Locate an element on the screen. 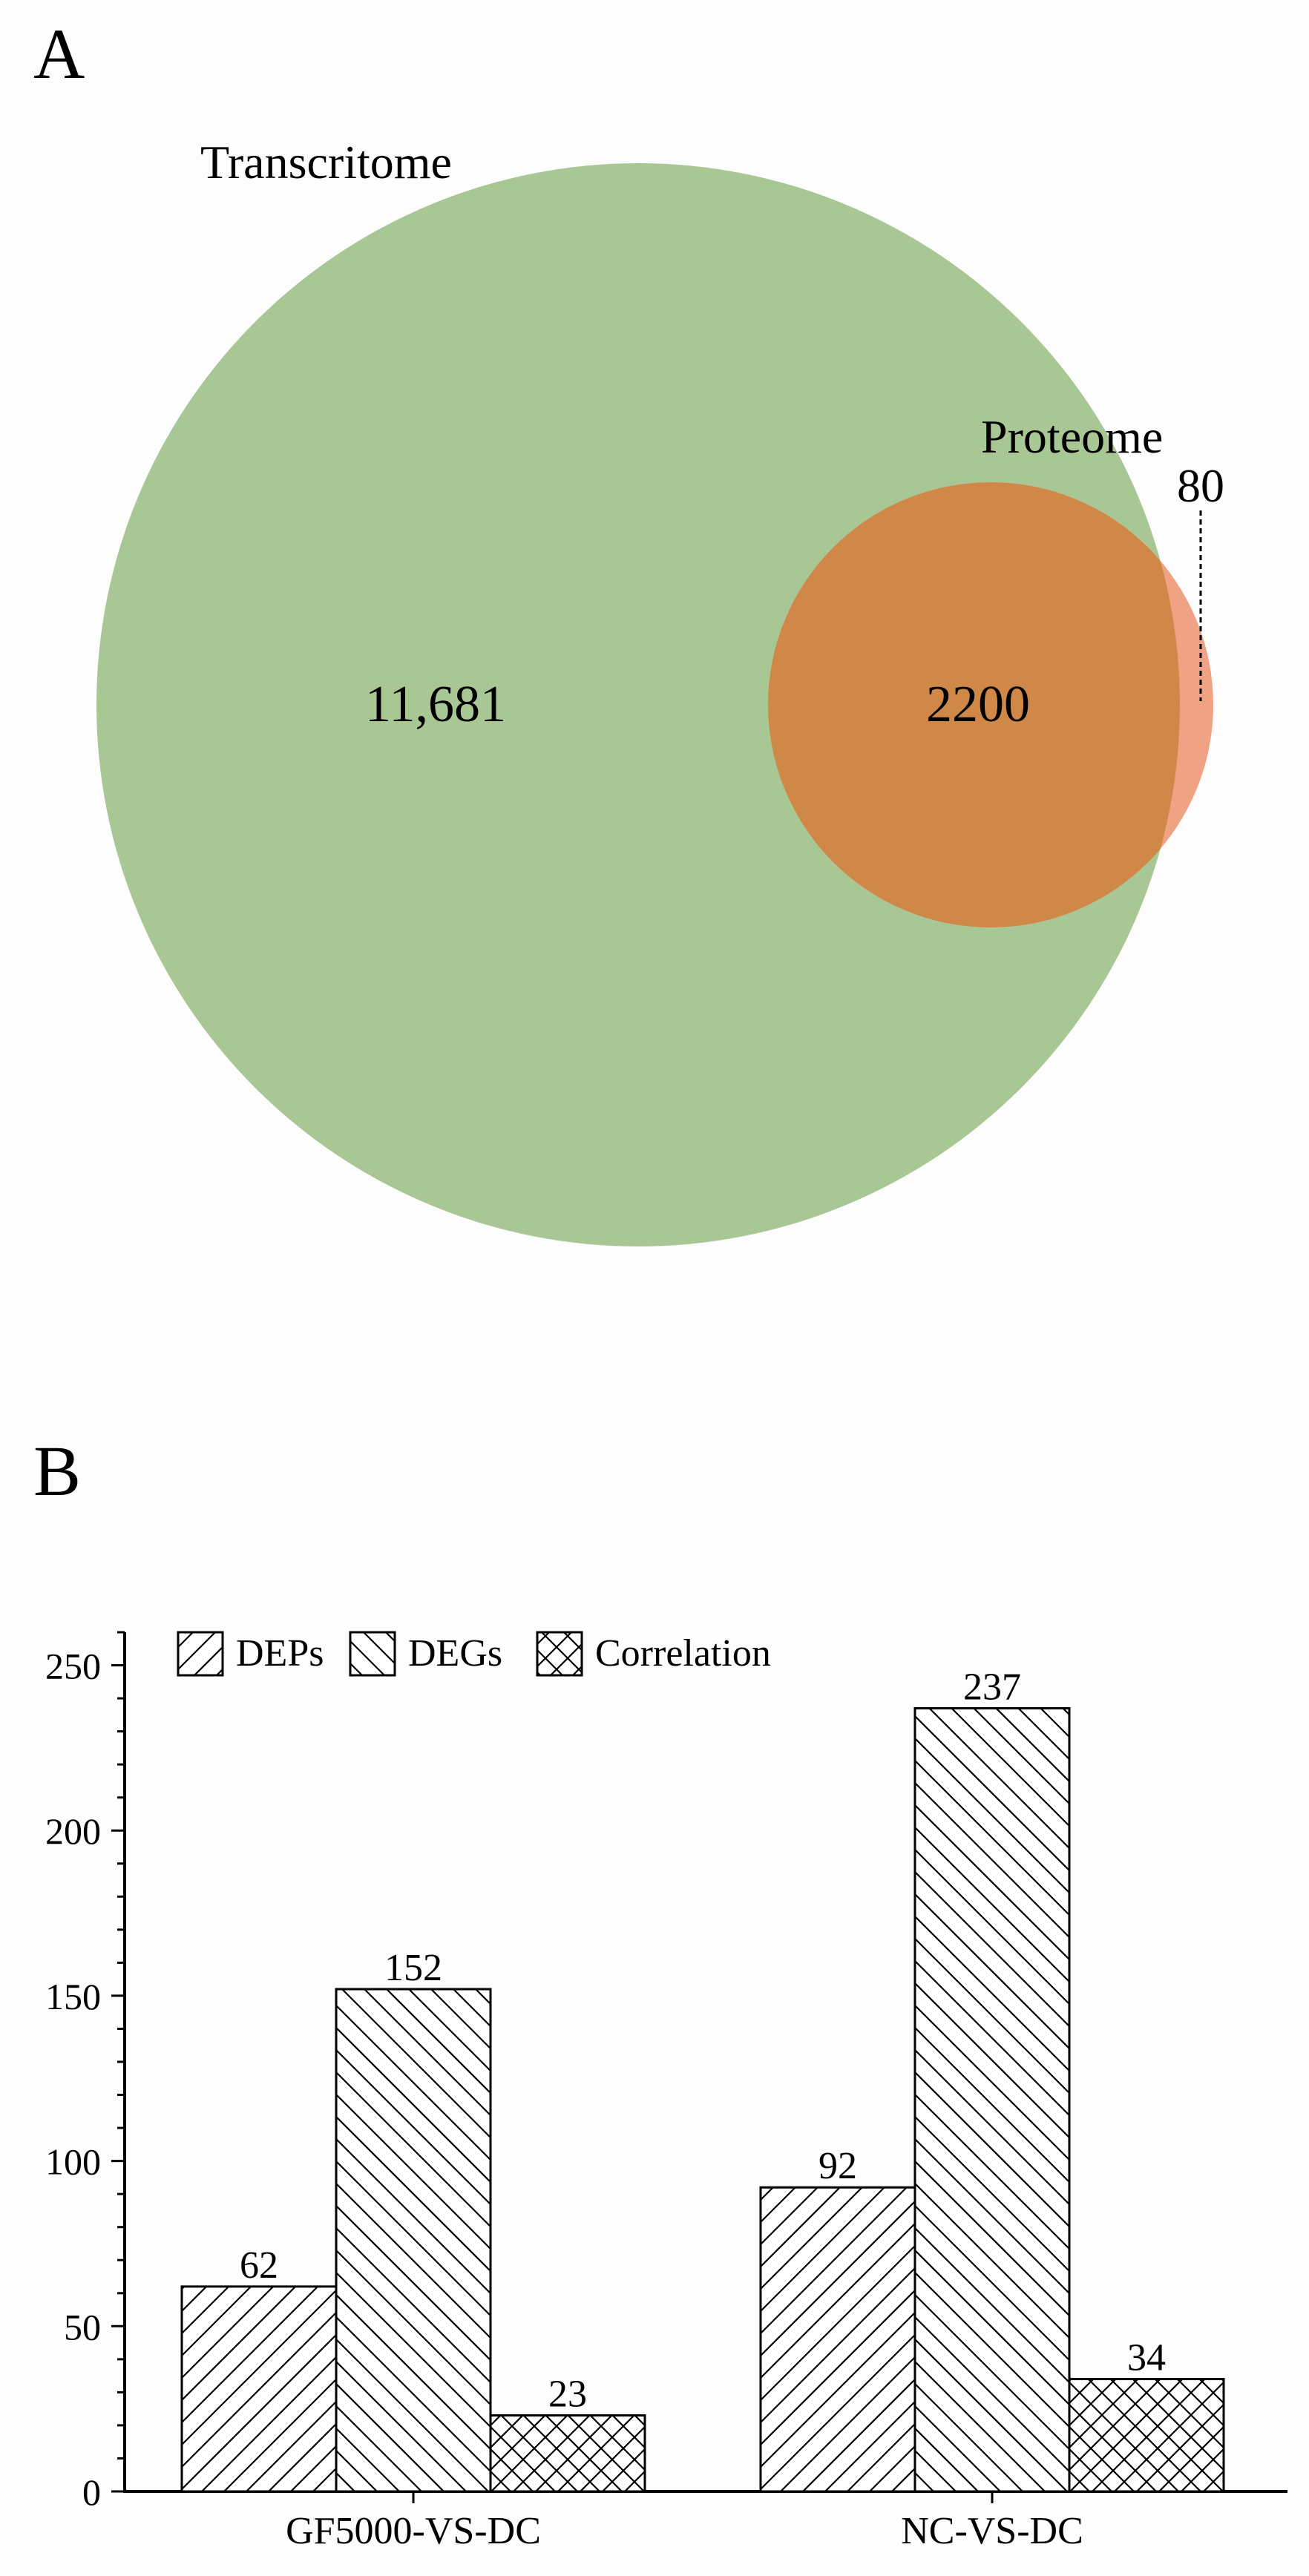 The height and width of the screenshot is (2576, 1309). venn-intersection is located at coordinates (974, 704).